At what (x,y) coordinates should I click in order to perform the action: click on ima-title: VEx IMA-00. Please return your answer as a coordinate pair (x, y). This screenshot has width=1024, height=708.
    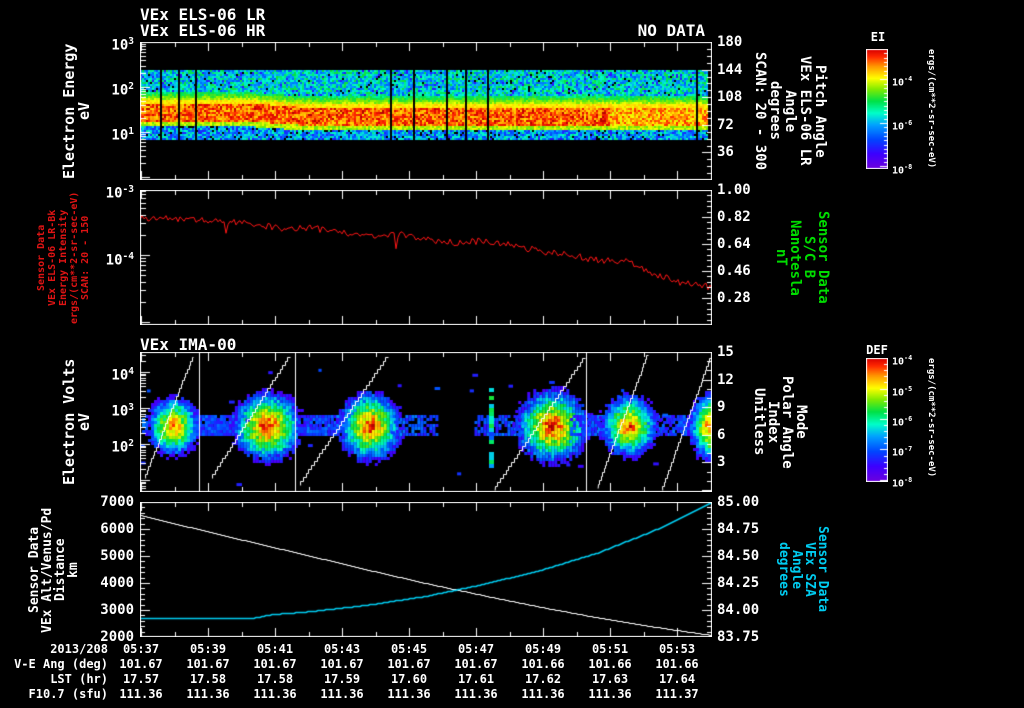
    Looking at the image, I should click on (188, 344).